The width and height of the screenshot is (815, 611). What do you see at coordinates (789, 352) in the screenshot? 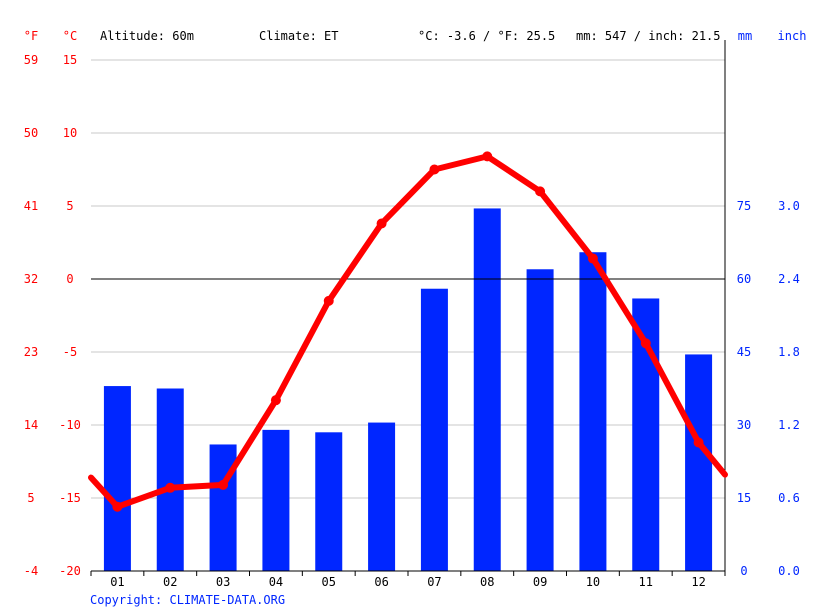
I see `inch-tick-label: 1.8` at bounding box center [789, 352].